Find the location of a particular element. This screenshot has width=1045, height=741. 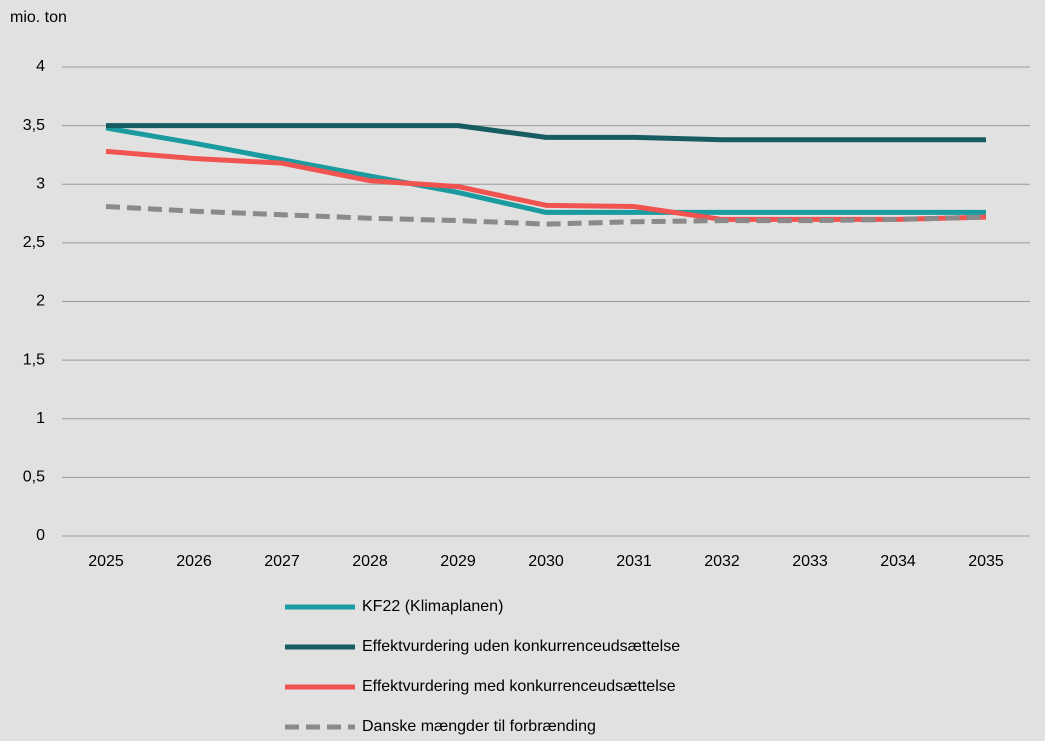

x-tick-label: 2029 is located at coordinates (458, 561).